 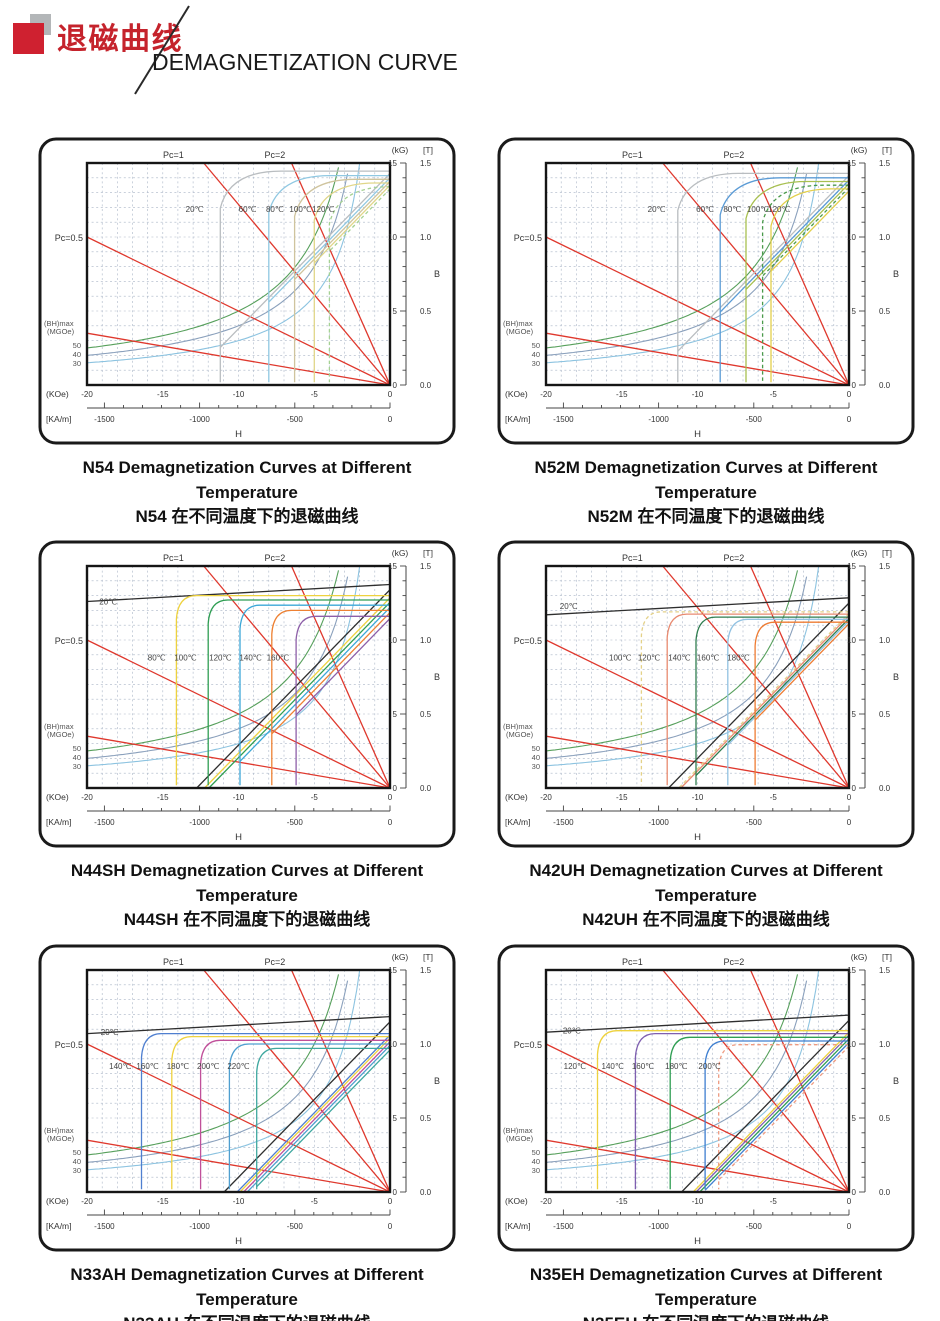 What do you see at coordinates (546, 394) in the screenshot?
I see `svg-text: -20` at bounding box center [546, 394].